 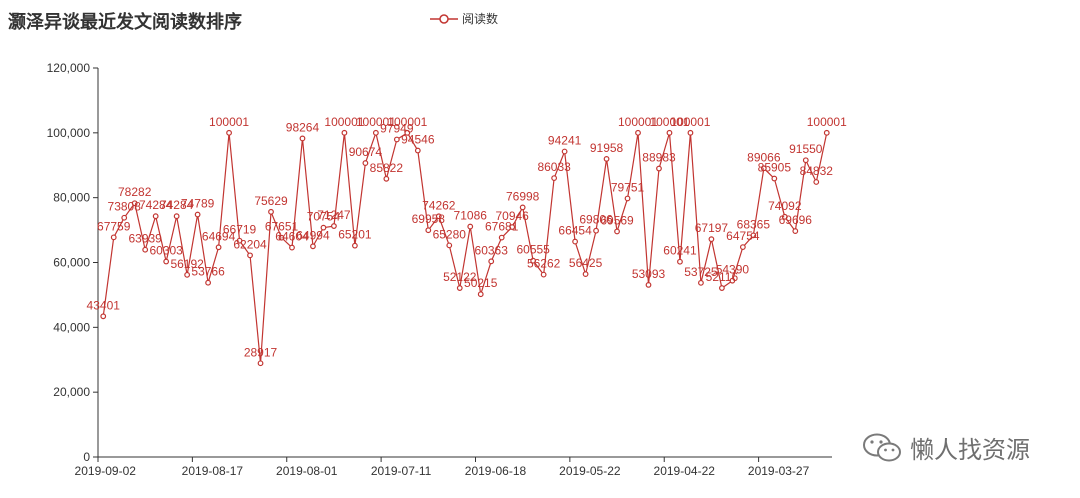 I want to click on y-tick-label: 80,000, so click(x=71, y=198).